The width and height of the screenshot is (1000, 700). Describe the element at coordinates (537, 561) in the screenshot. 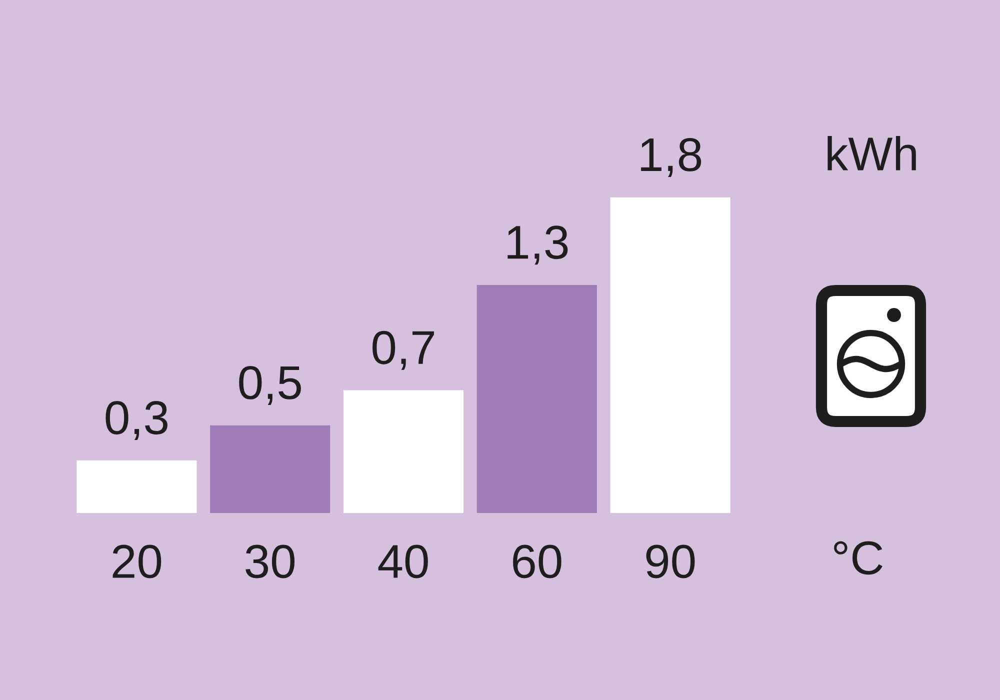

I see `x-tick-label: 60` at that location.